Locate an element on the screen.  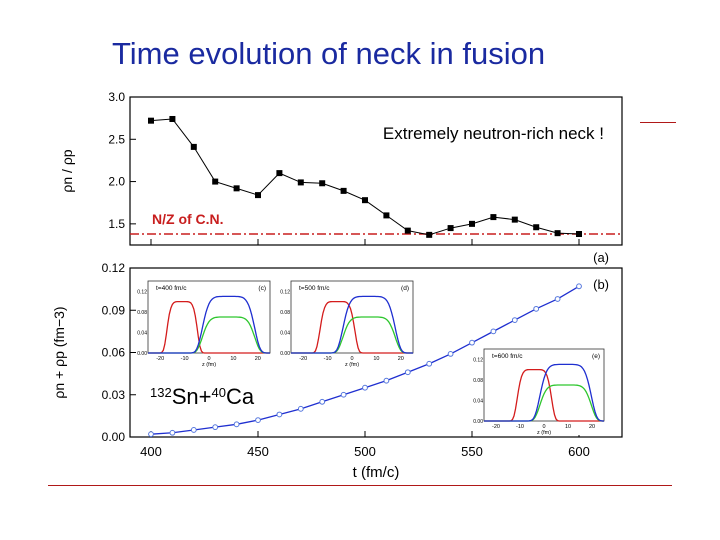
inset-e-xtick: 10 is located at coordinates (568, 427).